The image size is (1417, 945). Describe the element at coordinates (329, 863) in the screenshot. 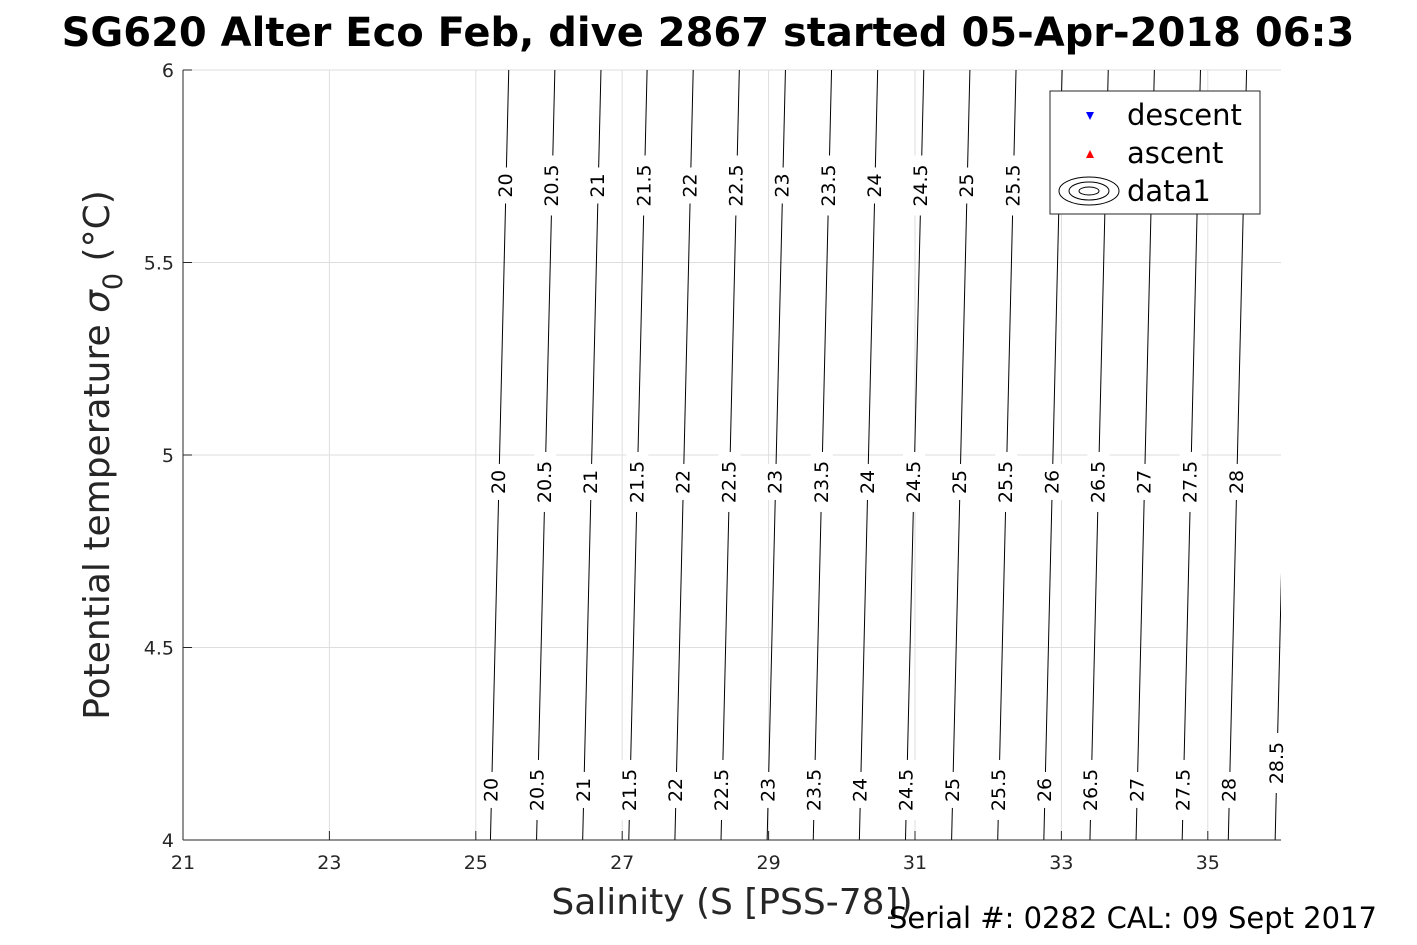

I see `x-tick-label: 23` at that location.